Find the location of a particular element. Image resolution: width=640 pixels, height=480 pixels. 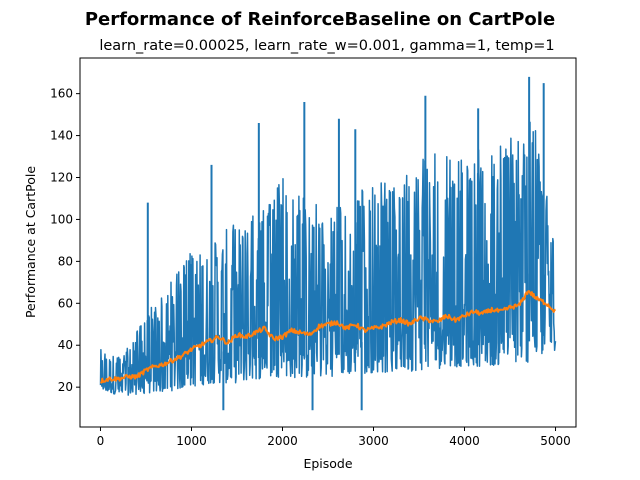

x-axis-label: Episode is located at coordinates (327, 463).